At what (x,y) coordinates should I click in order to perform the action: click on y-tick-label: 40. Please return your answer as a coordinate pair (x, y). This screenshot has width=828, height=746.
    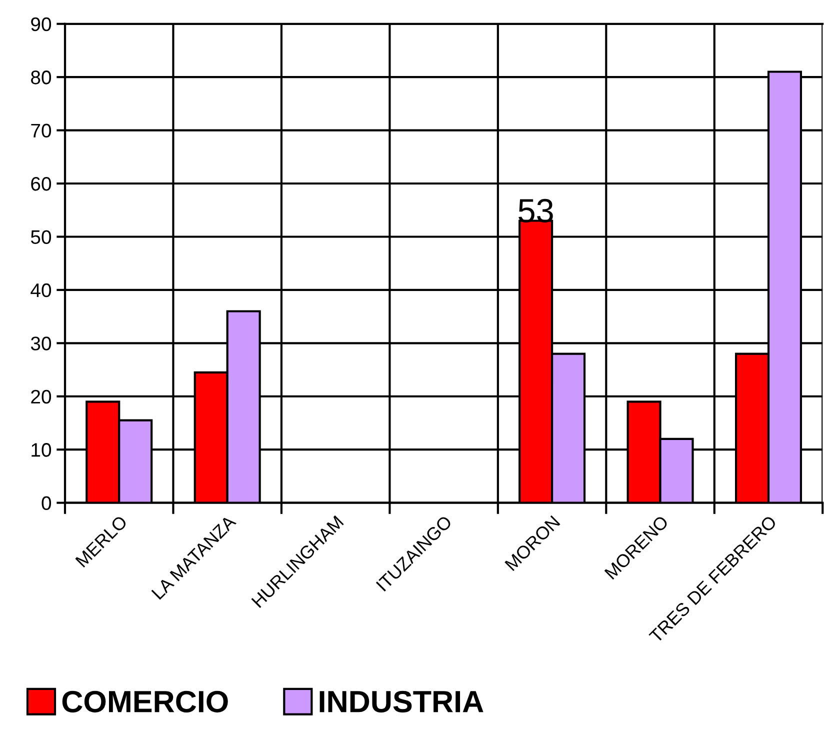
    Looking at the image, I should click on (41, 290).